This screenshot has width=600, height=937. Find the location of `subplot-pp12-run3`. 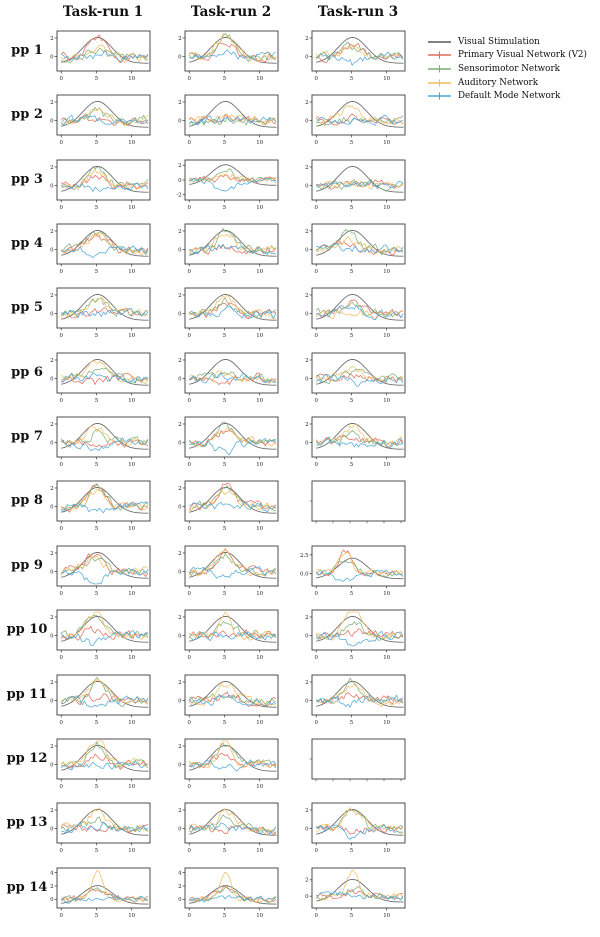

subplot-pp12-run3 is located at coordinates (357, 760).